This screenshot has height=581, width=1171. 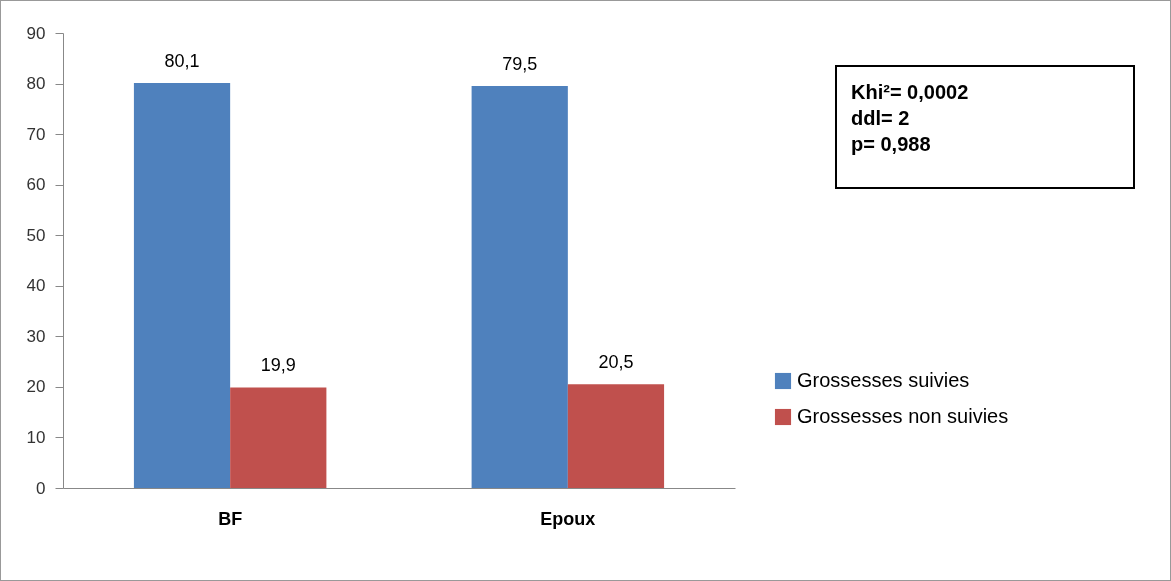 What do you see at coordinates (903, 416) in the screenshot?
I see `legend-label: Grossesses non suivies` at bounding box center [903, 416].